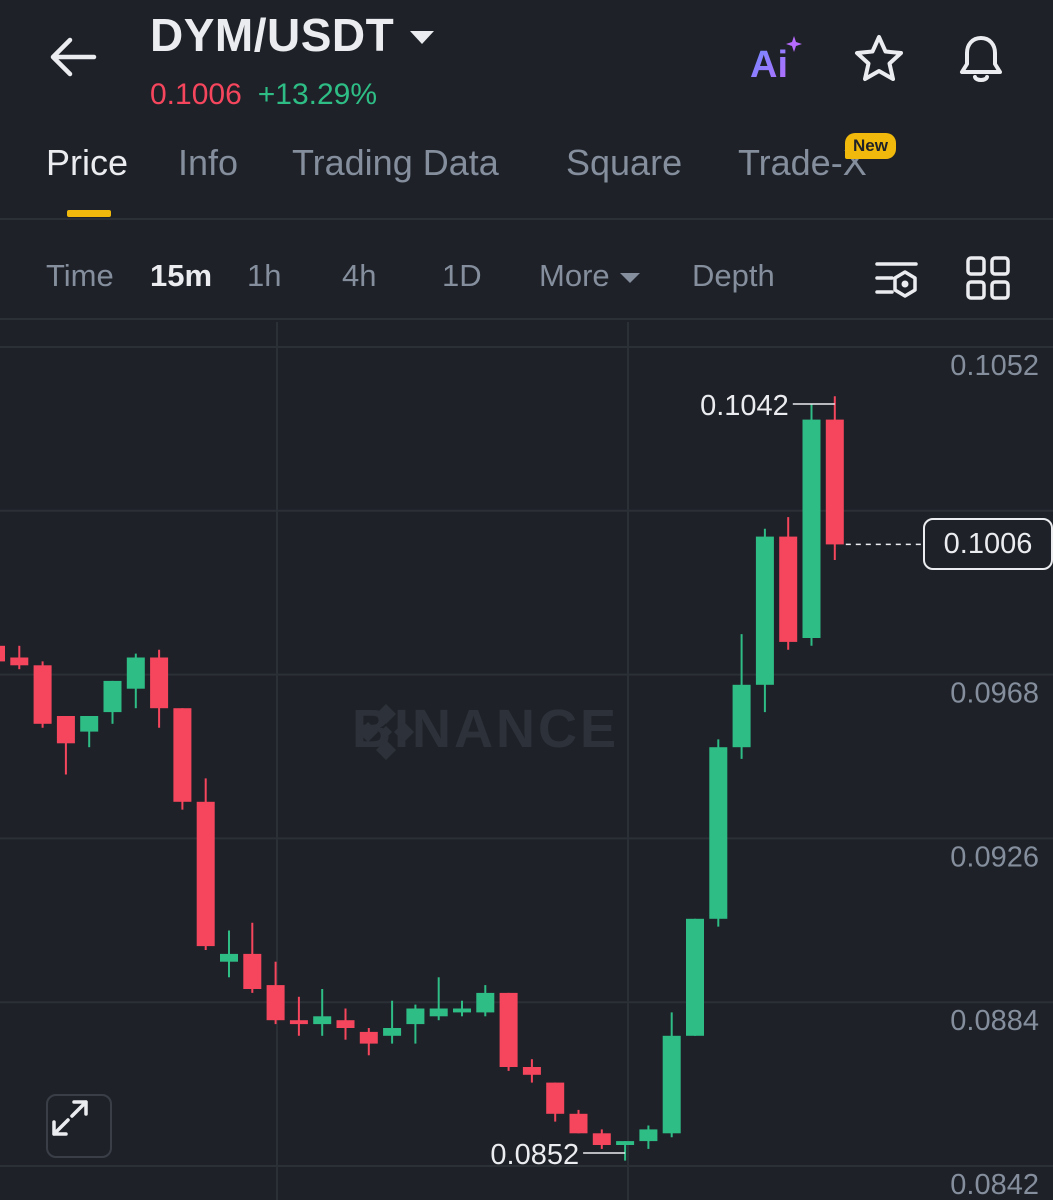  Describe the element at coordinates (80, 275) in the screenshot. I see `interval-time: Time` at that location.